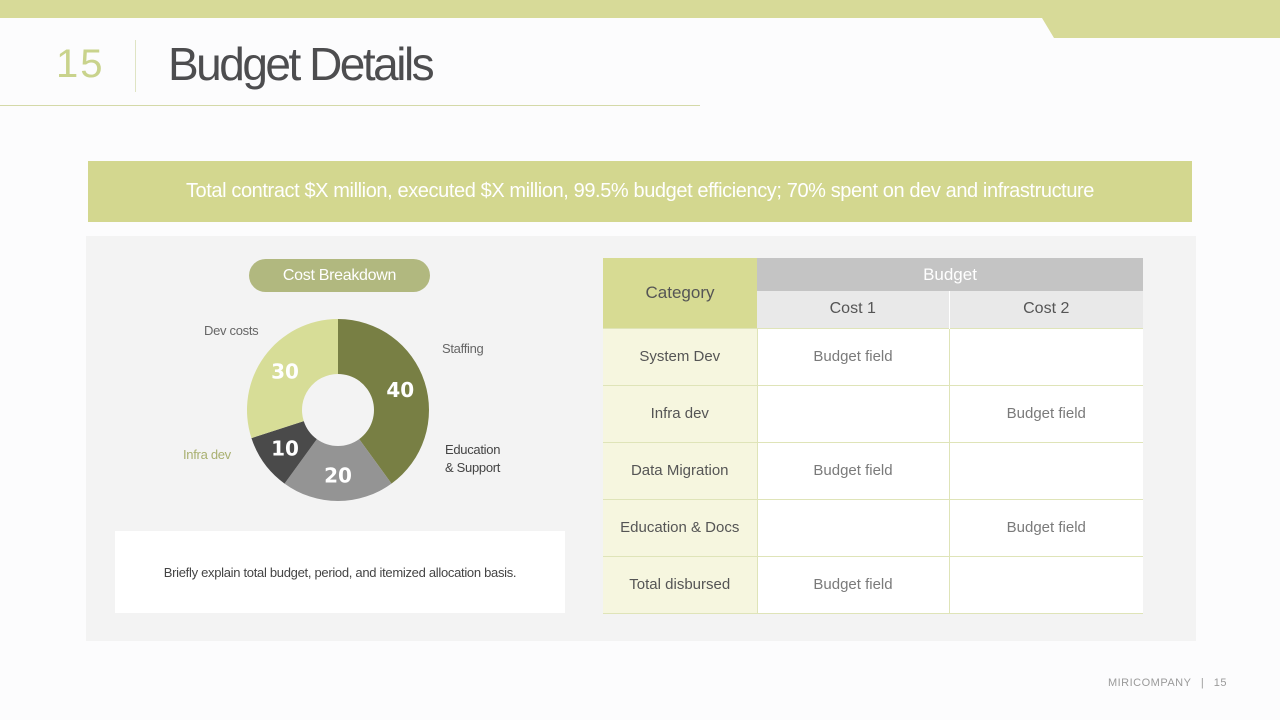  Describe the element at coordinates (231, 330) in the screenshot. I see `label-dev-costs: Dev costs` at that location.